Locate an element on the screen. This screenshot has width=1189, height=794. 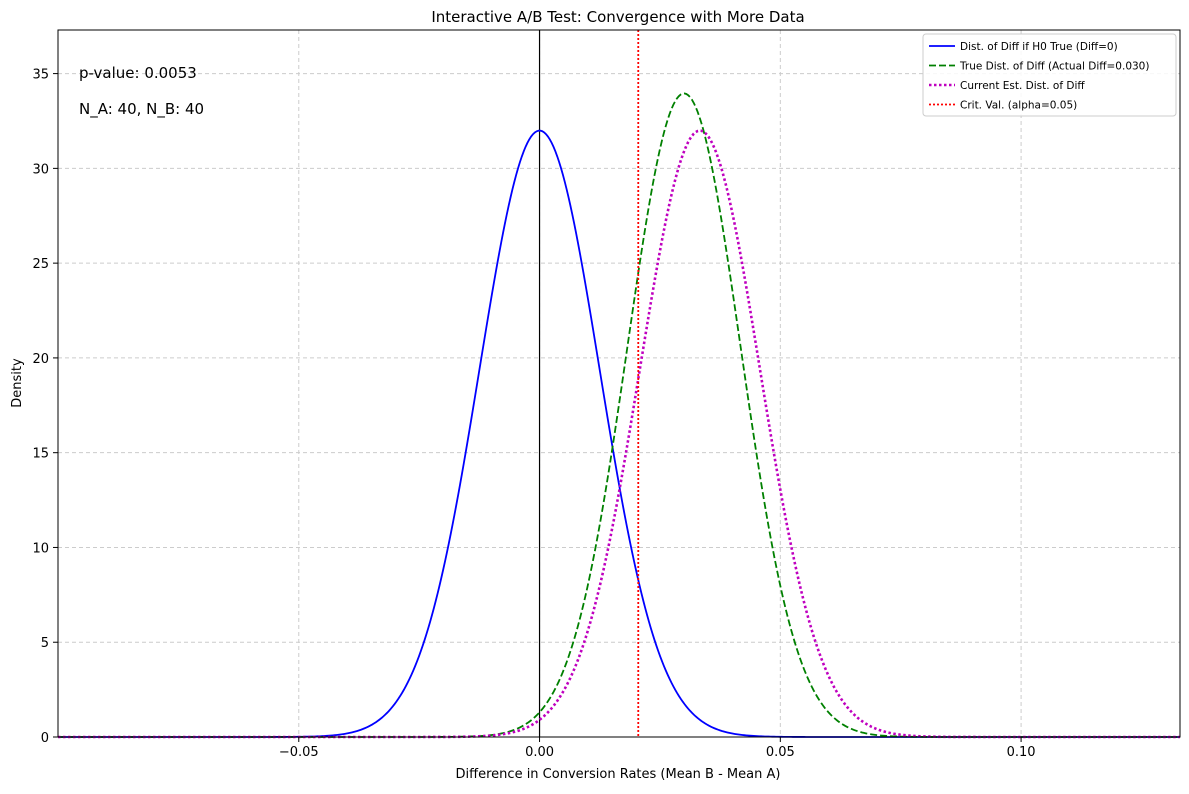
sample-size-annotation: N_A: 40, N_B: 40 is located at coordinates (141, 109).